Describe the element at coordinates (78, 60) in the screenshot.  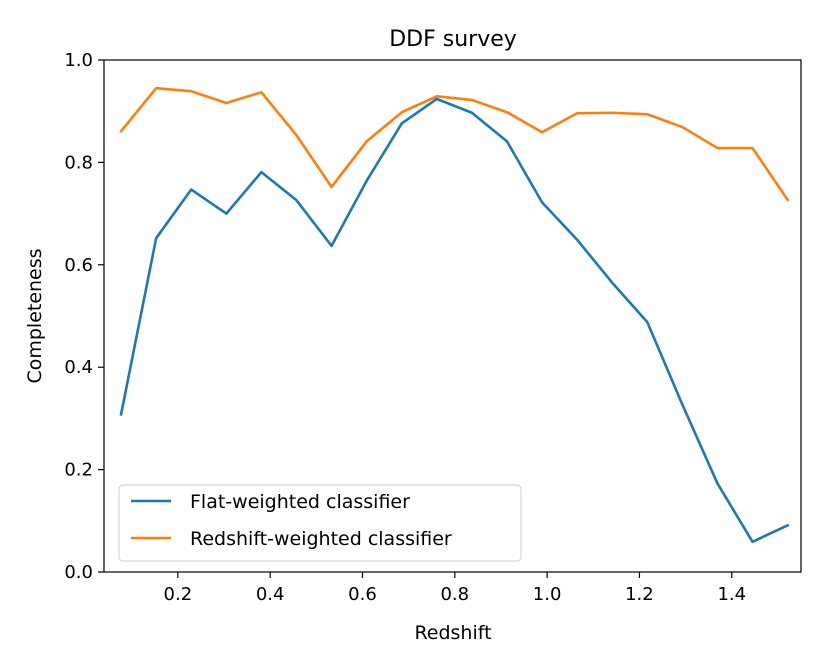
I see `y-tick-label: 1.0` at that location.